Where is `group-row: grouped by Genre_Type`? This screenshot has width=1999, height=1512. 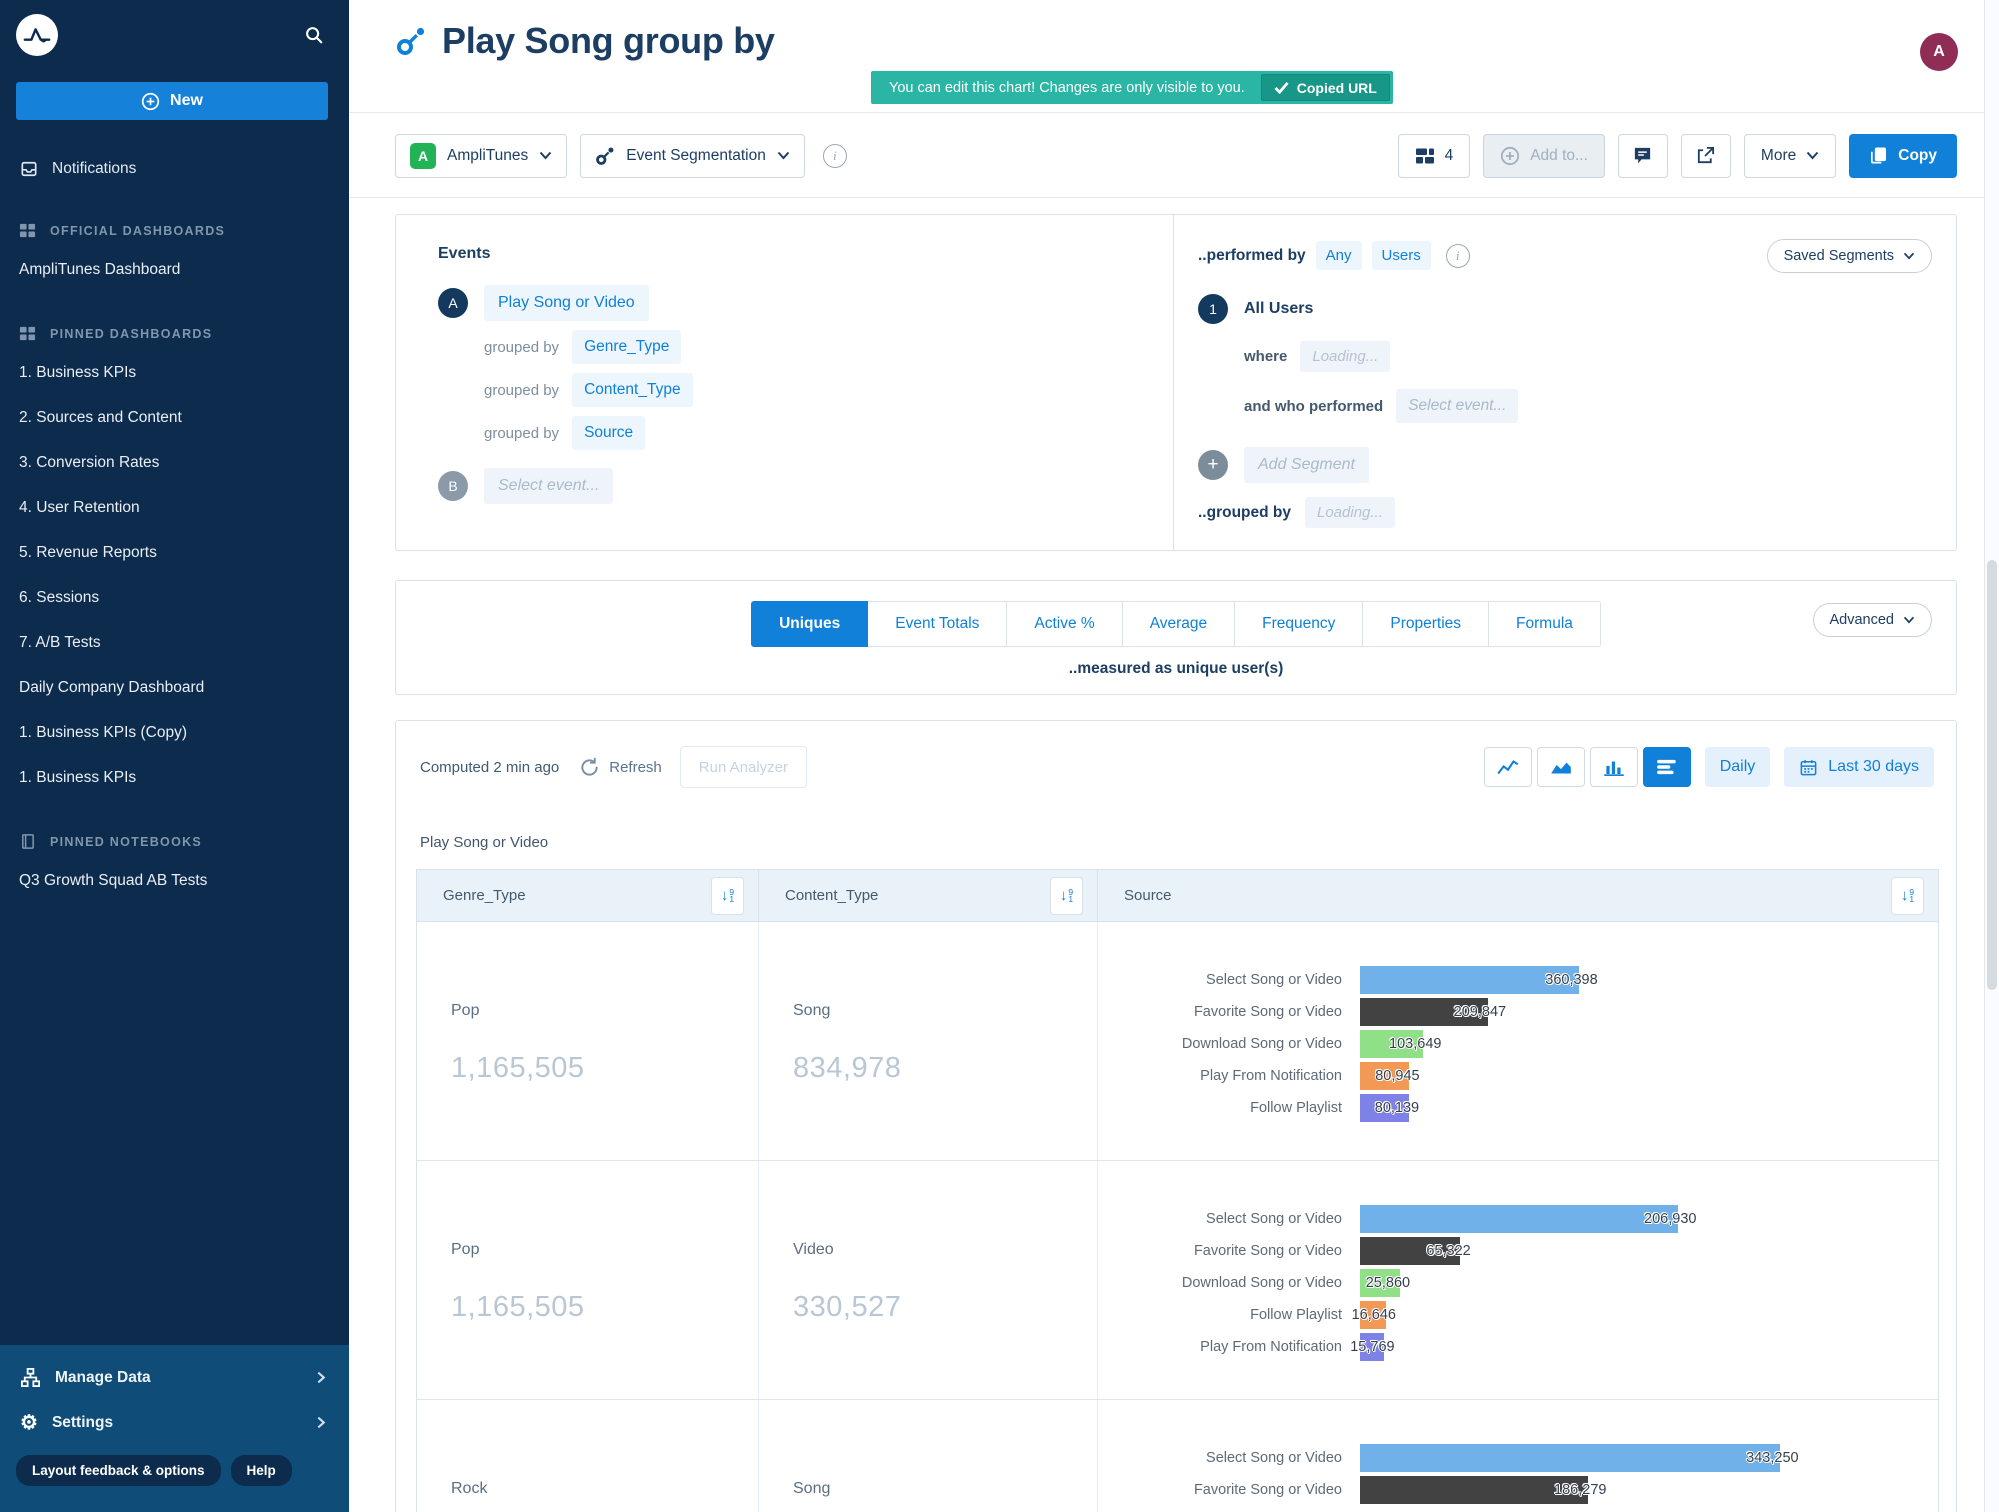
group-row: grouped by Genre_Type is located at coordinates (828, 347).